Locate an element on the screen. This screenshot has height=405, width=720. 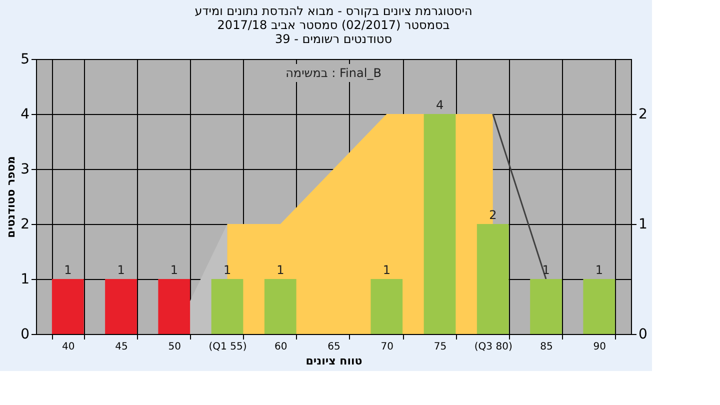
x-tick-label: 60 is located at coordinates (281, 347).